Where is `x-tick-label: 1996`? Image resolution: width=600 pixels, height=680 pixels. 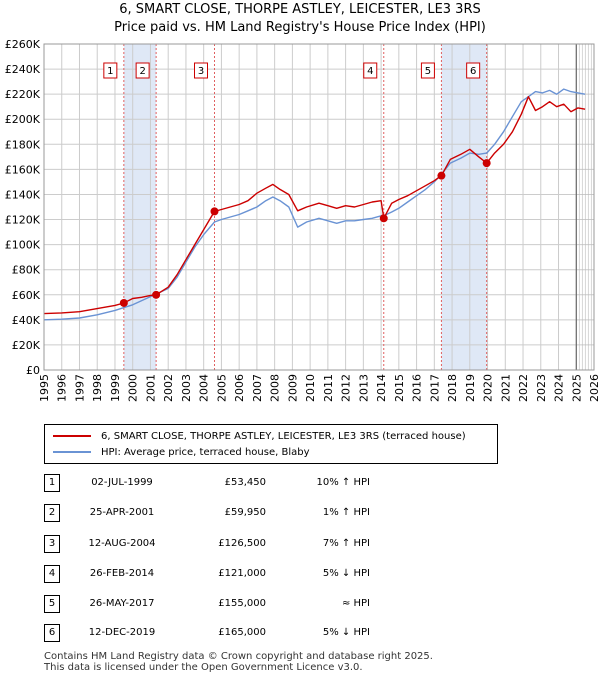
x-tick-label: 1996 is located at coordinates (62, 388).